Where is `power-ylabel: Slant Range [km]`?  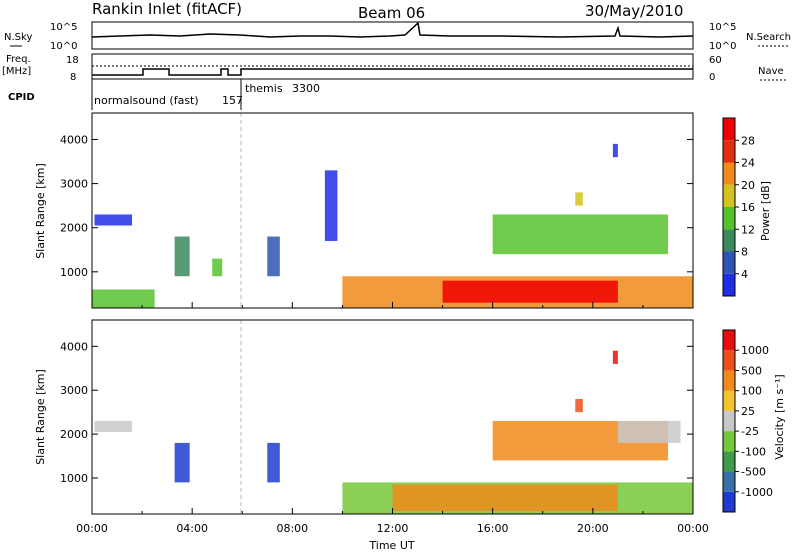
power-ylabel: Slant Range [km] is located at coordinates (40, 211).